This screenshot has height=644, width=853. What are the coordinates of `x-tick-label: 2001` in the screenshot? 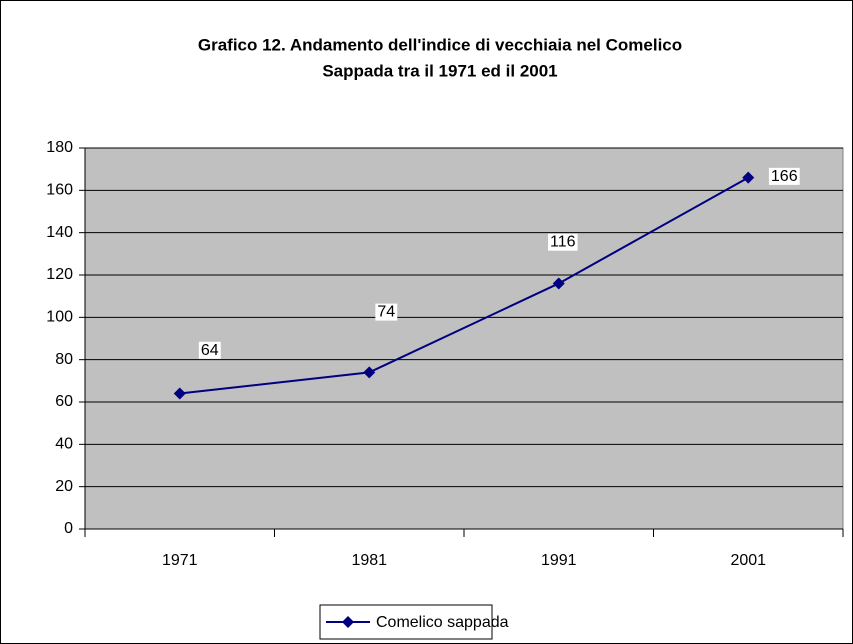 It's located at (748, 560).